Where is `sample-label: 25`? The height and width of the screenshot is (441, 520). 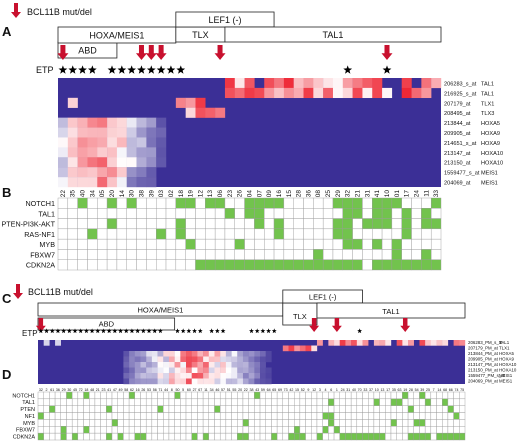
sample-label: 25 is located at coordinates (328, 194).